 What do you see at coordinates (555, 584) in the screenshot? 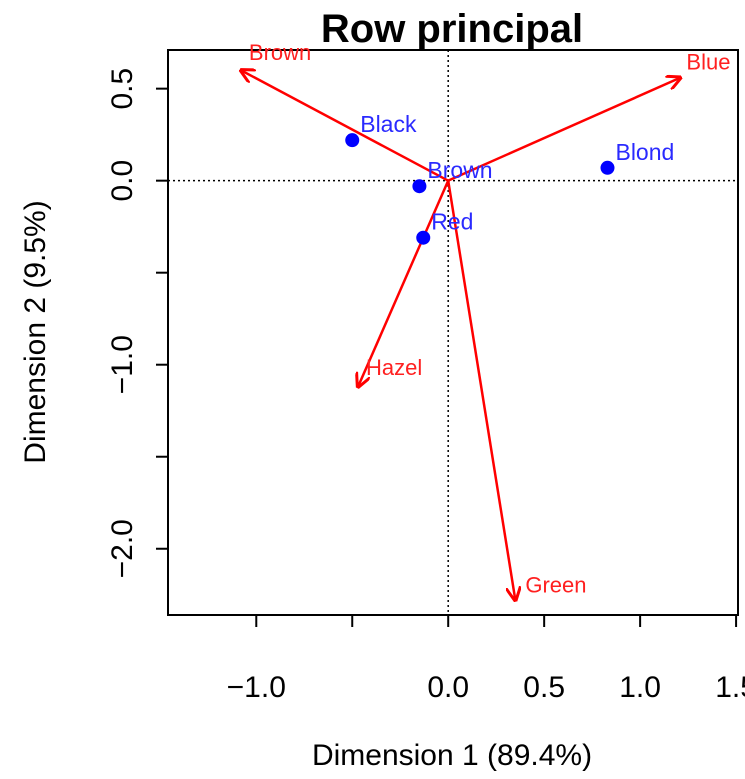
I see `arrow-label-green: Green` at bounding box center [555, 584].